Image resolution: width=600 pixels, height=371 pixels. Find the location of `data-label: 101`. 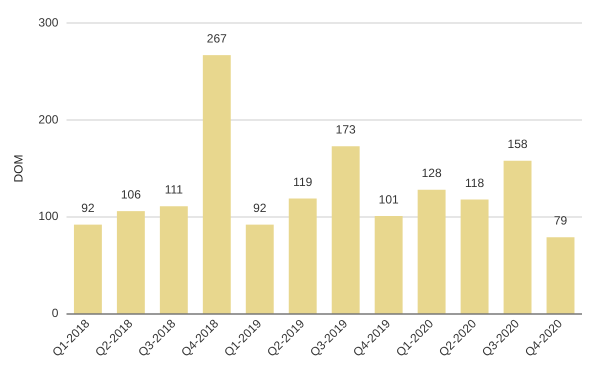

data-label: 101 is located at coordinates (388, 199).